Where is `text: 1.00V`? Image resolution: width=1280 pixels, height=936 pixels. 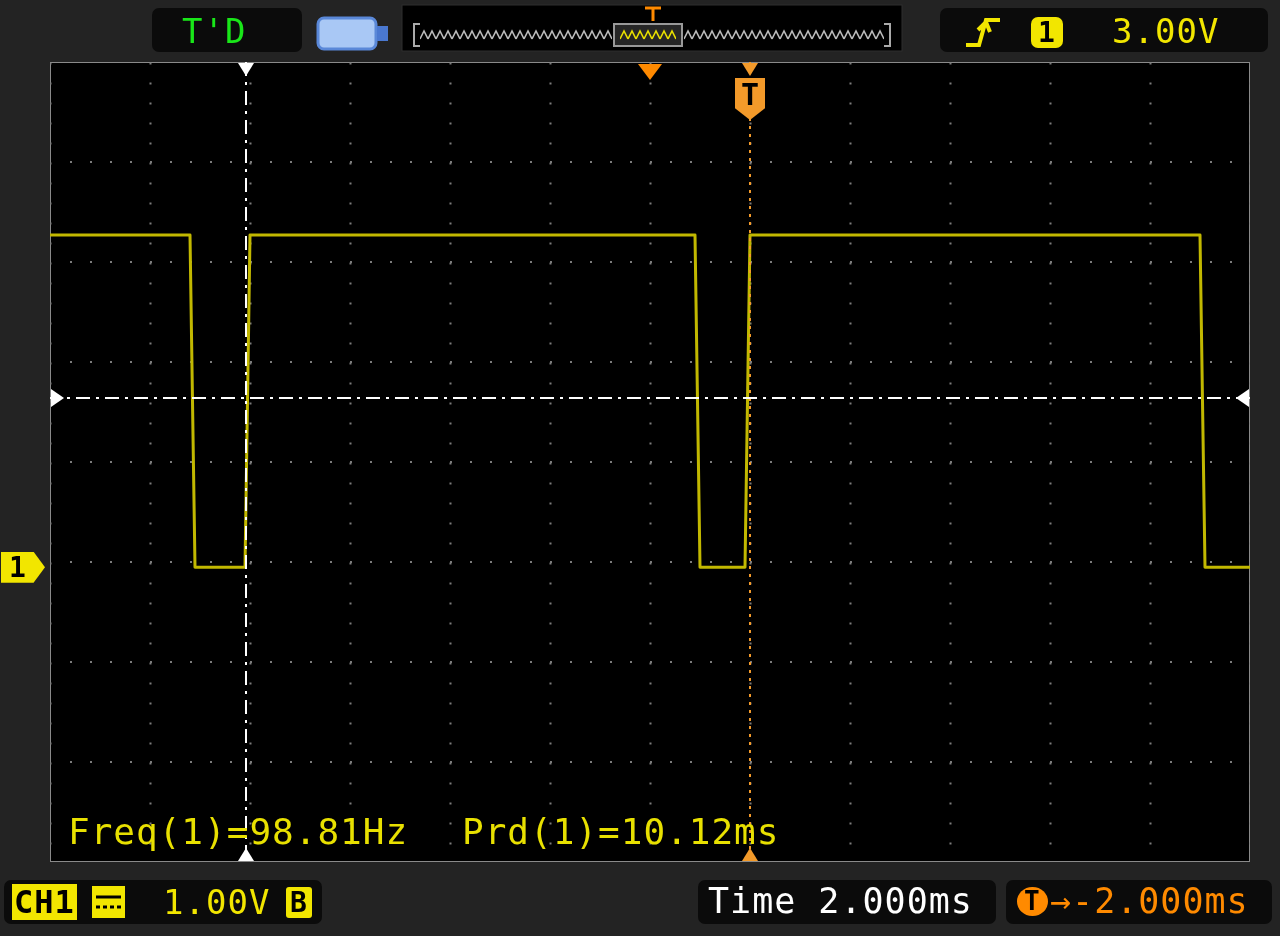
text: 1.00V is located at coordinates (217, 902).